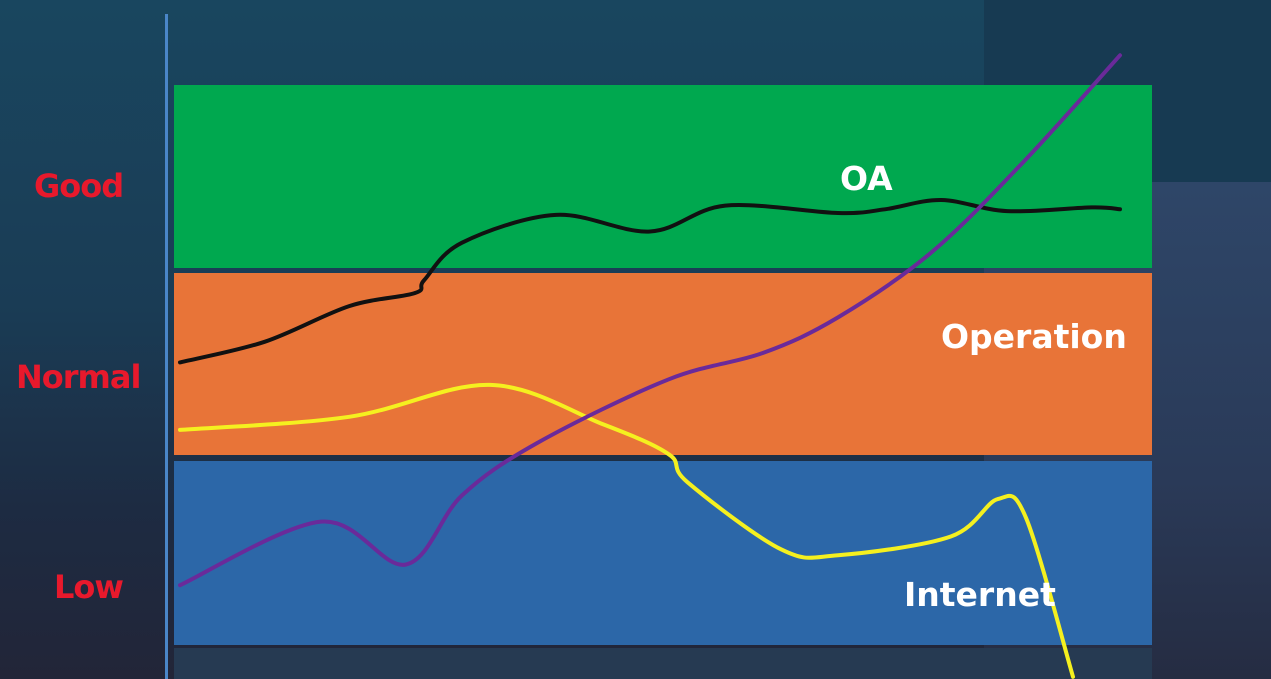  Describe the element at coordinates (866, 178) in the screenshot. I see `series-label-oa: OA` at that location.